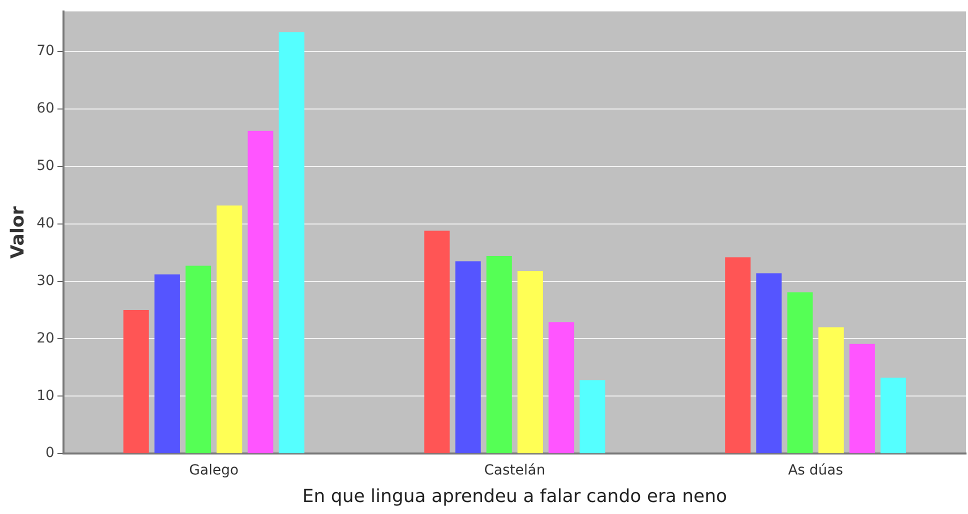 The width and height of the screenshot is (968, 514). I want to click on x-tick-label: Galego, so click(214, 470).